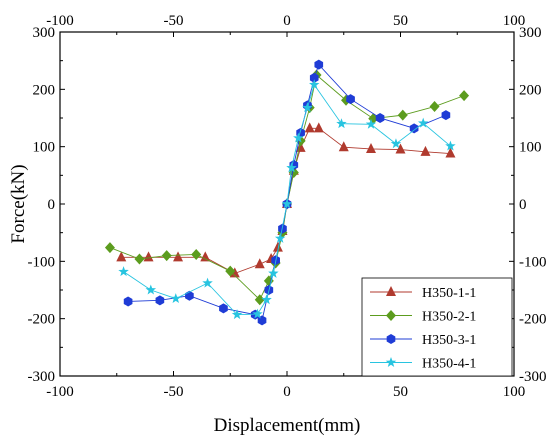  I want to click on x-tick-label-top: -100, so click(60, 21).